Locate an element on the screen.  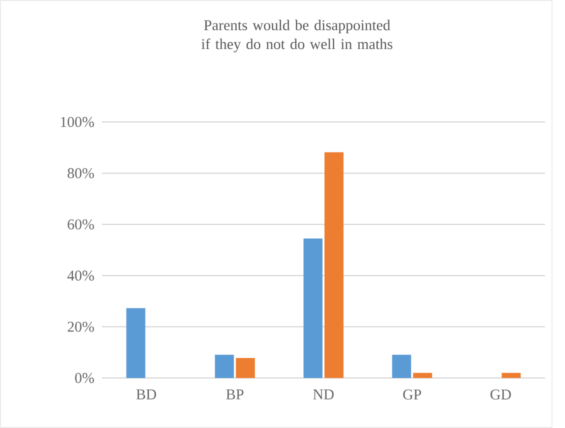
chart-title: Parents would be disappointed if they do not do well in maths is located at coordinates (296, 36).